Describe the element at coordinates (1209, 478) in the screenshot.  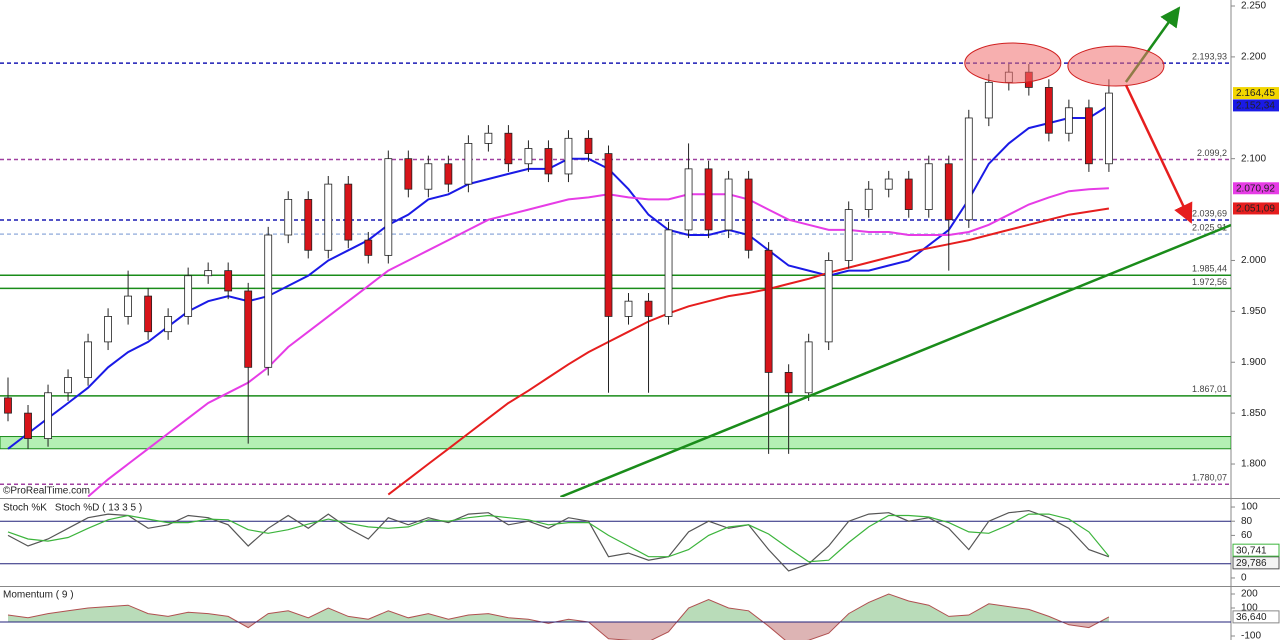
I see `level-label: 1.780,07` at that location.